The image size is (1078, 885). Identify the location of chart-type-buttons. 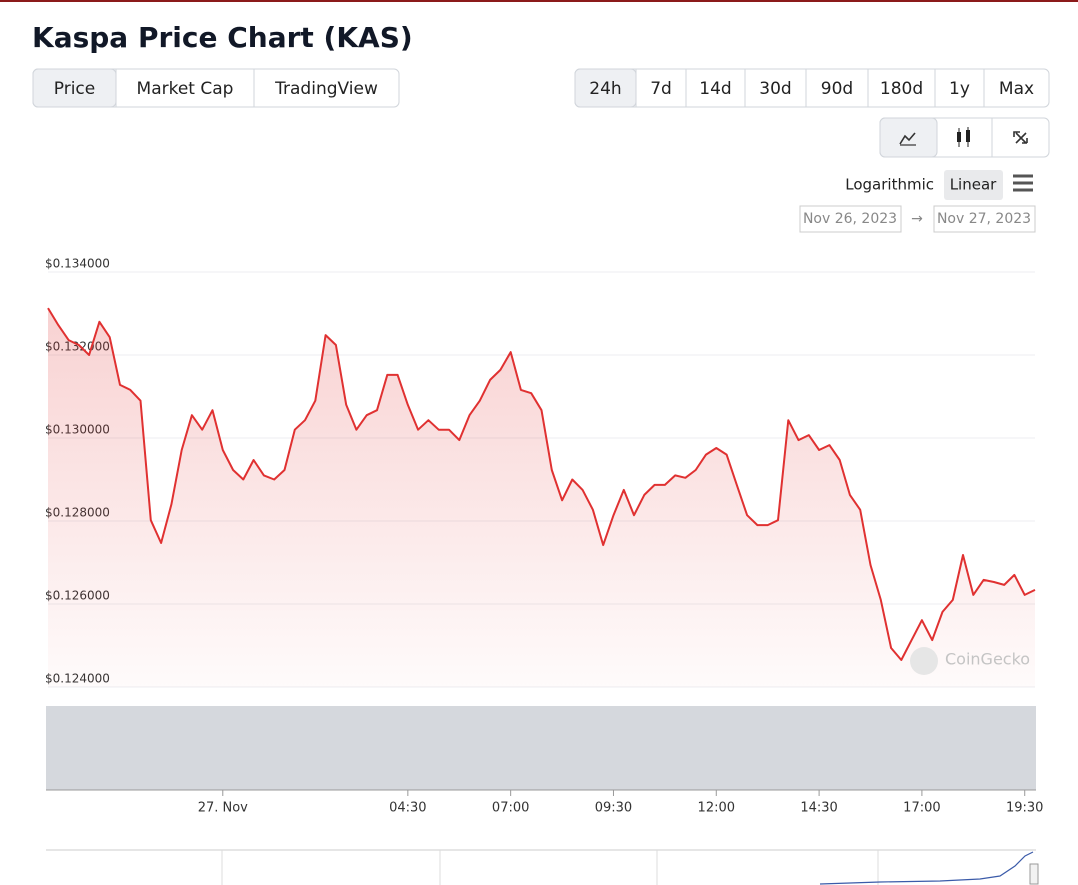
(964, 137).